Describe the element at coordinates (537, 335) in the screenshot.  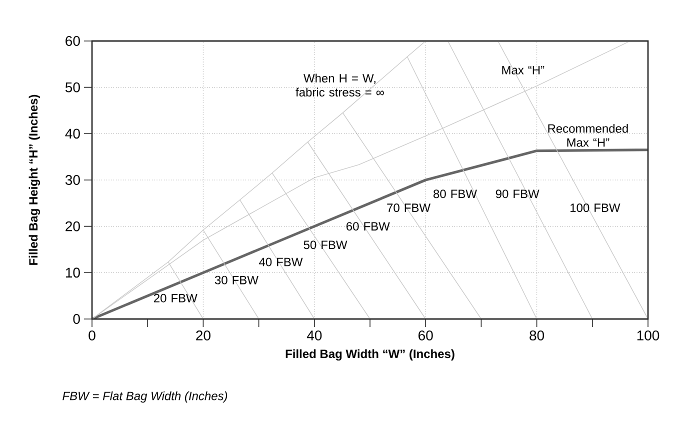
I see `x-tick-label: 80` at that location.